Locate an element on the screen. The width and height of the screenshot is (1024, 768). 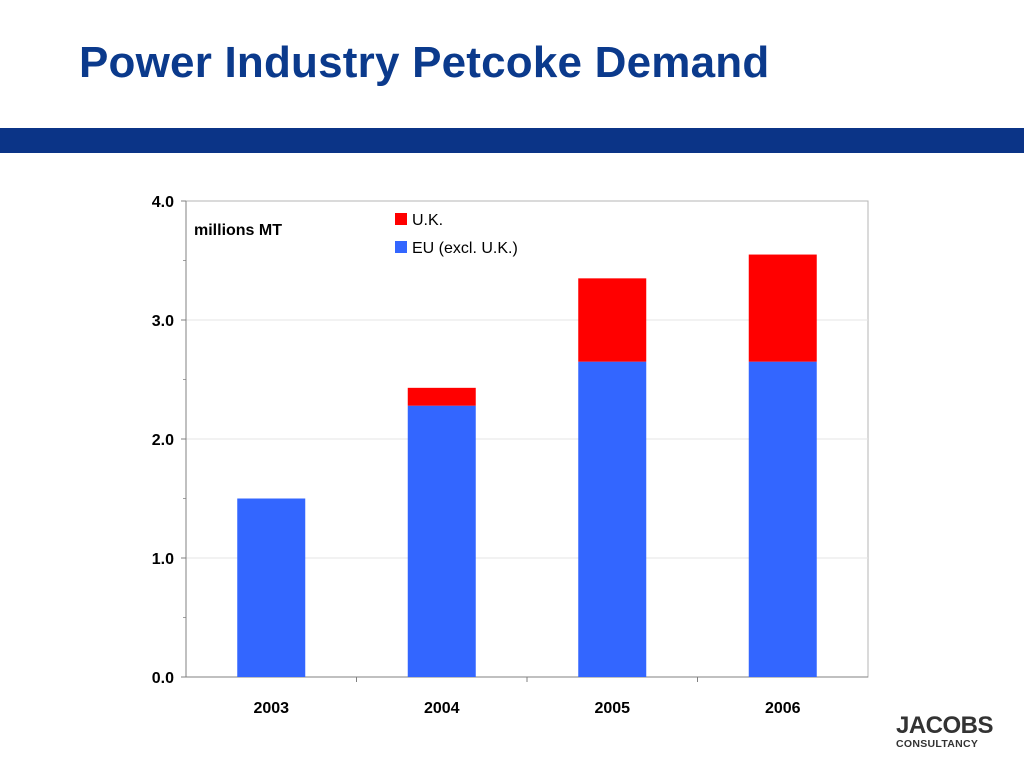
bar-eu-2004 is located at coordinates (441, 541).